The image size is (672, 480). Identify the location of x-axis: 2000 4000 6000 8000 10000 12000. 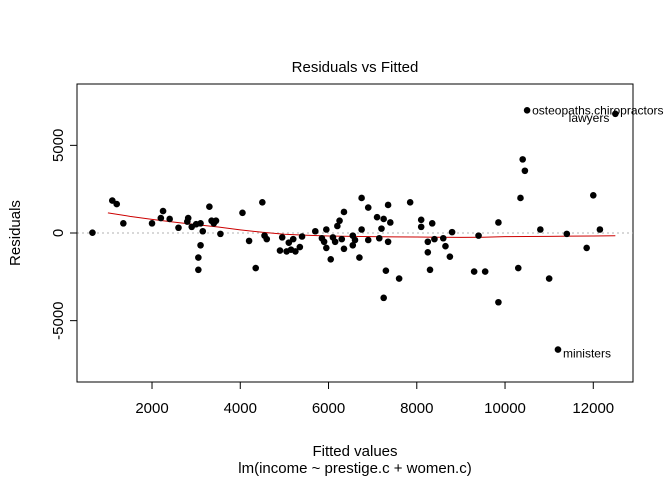
(374, 399).